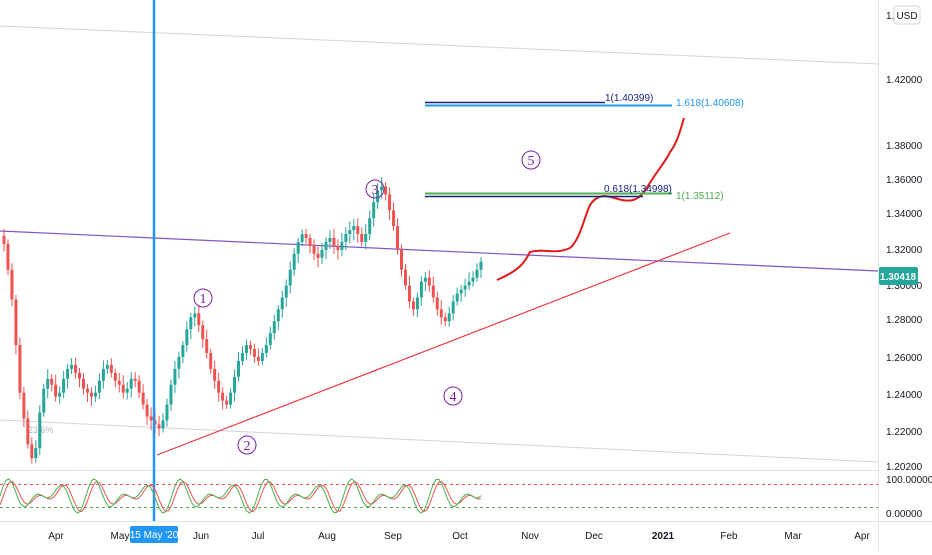 The width and height of the screenshot is (932, 555). Describe the element at coordinates (327, 536) in the screenshot. I see `x-tick-aug: Aug` at that location.